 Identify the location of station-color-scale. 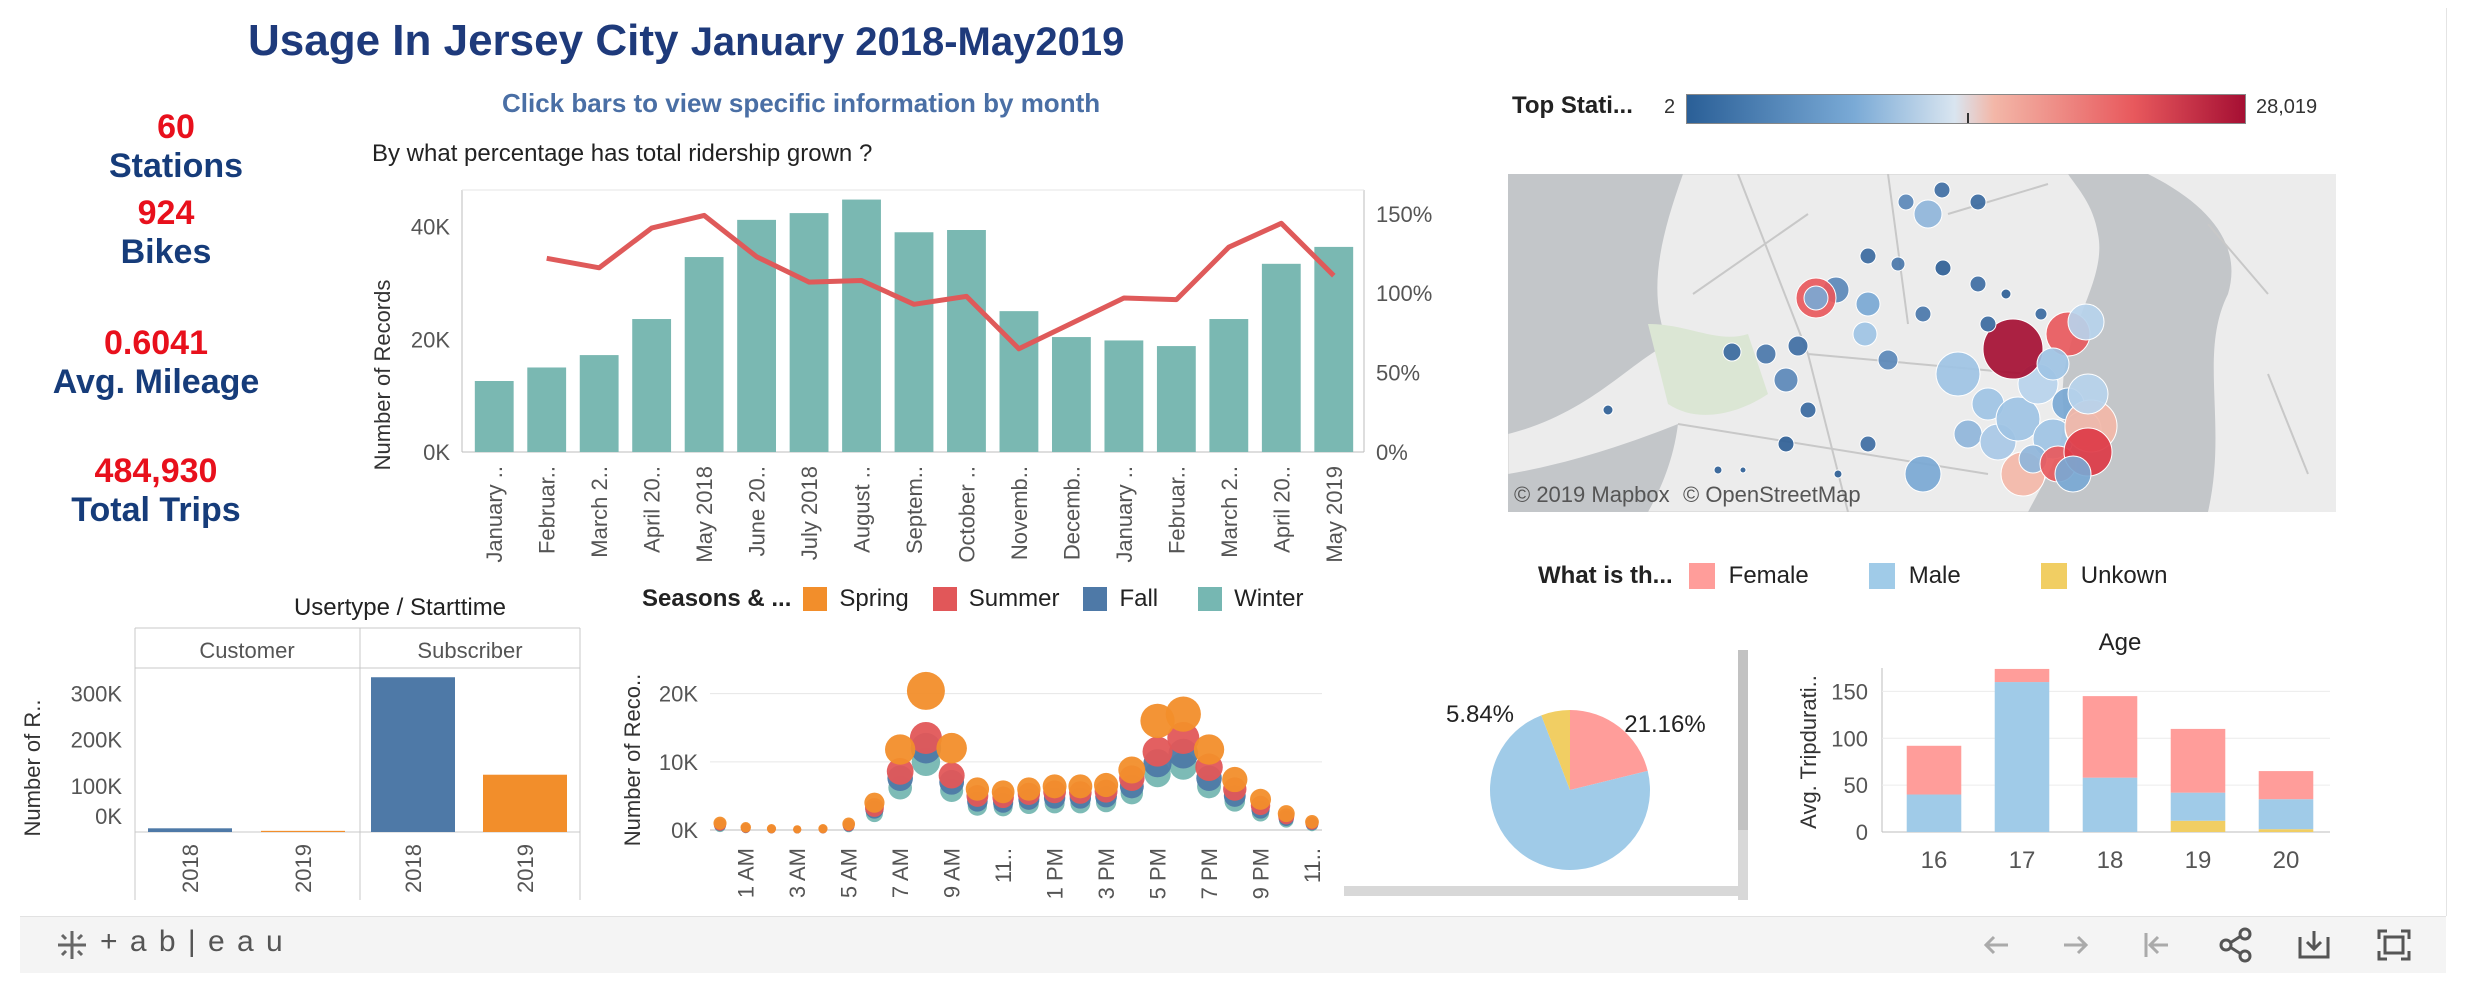
(1966, 109).